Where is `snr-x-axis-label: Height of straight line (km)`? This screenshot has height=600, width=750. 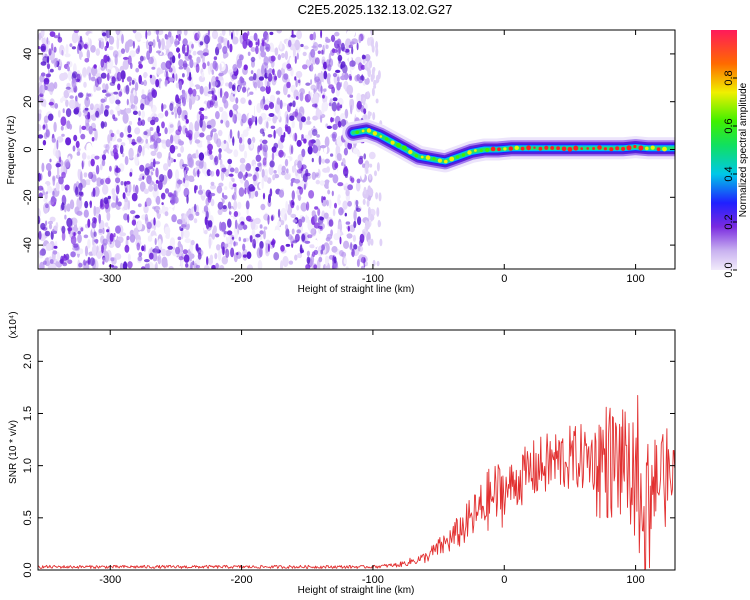 snr-x-axis-label: Height of straight line (km) is located at coordinates (356, 590).